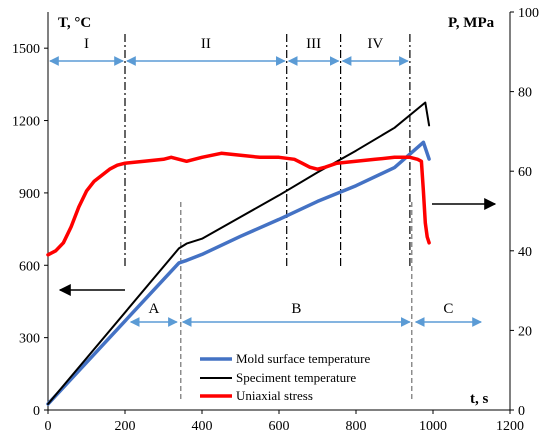  I want to click on stage-label: A, so click(153, 309).